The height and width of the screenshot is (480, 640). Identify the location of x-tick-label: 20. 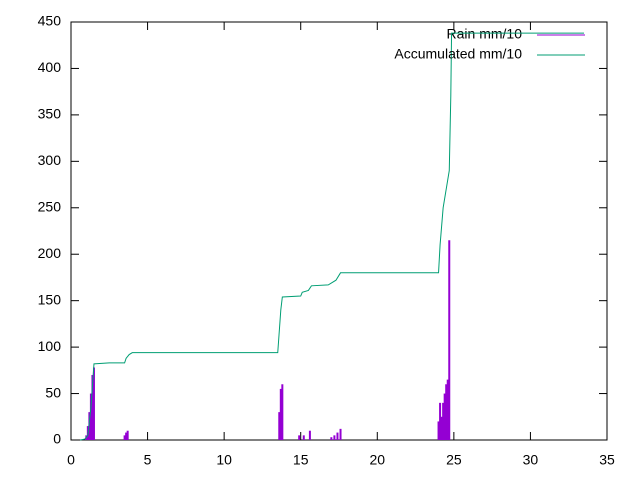
(377, 460).